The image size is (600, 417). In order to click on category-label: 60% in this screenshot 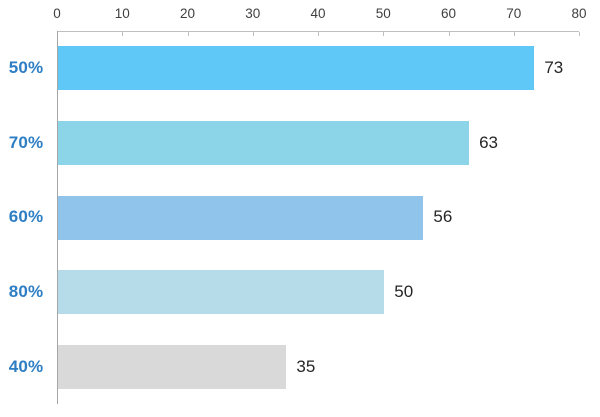, I will do `click(26, 217)`.